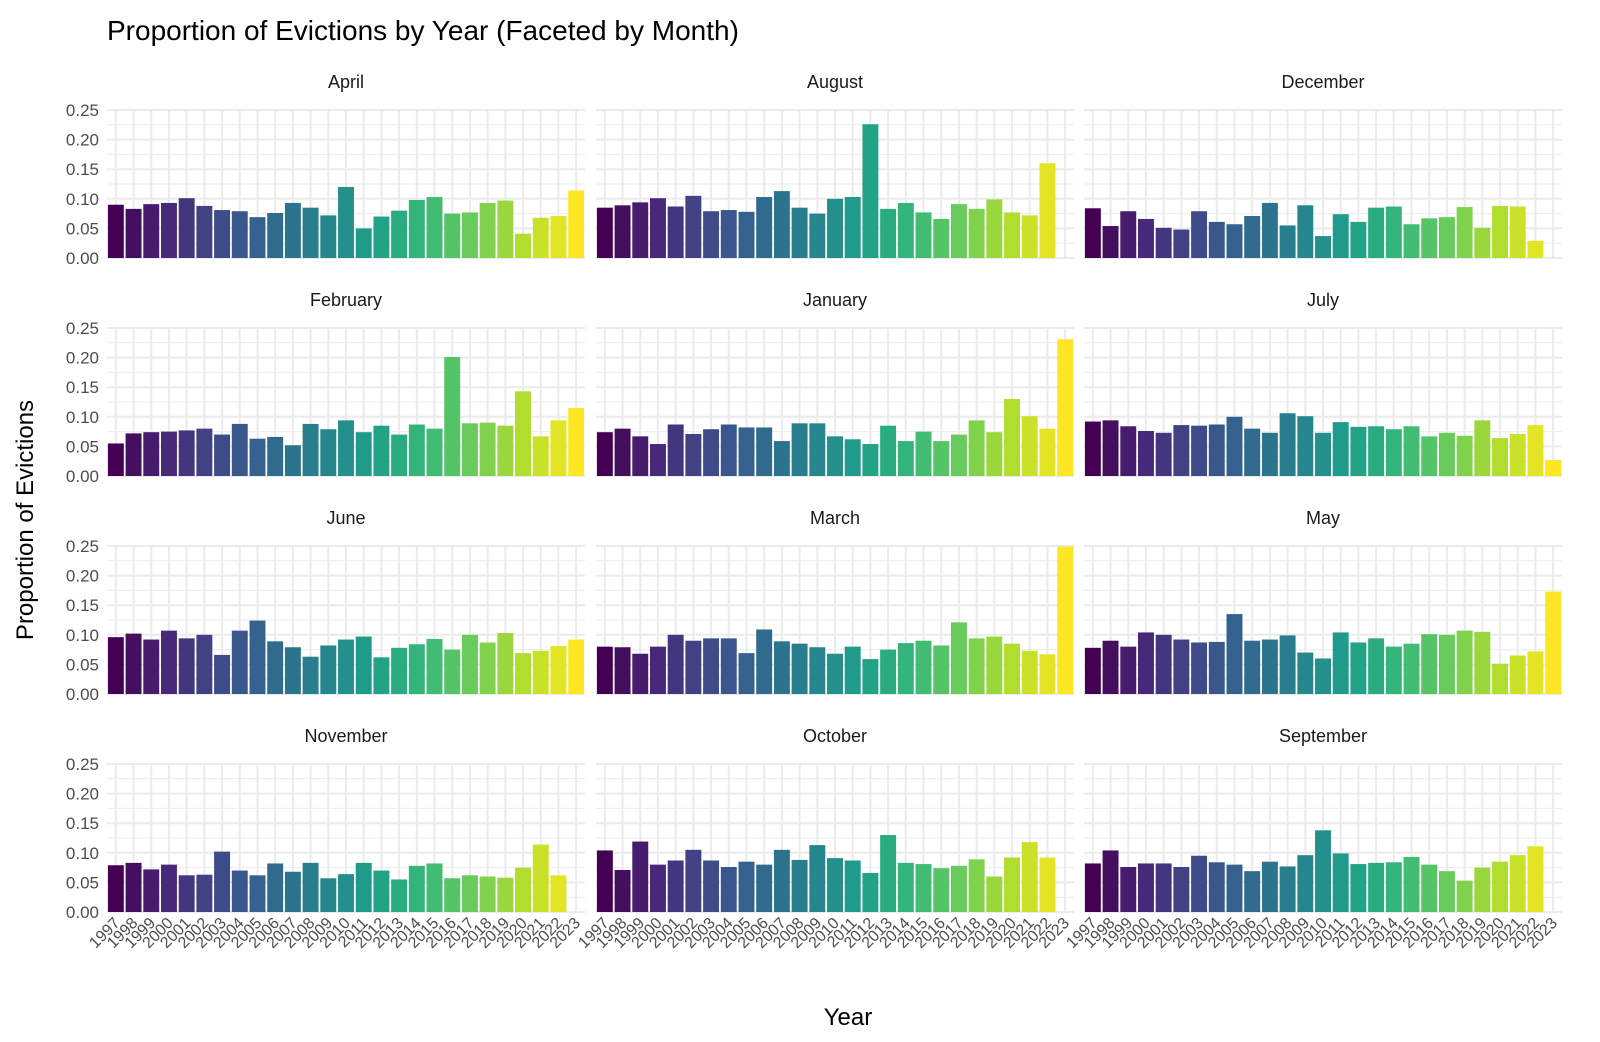  I want to click on facet-label: September, so click(1323, 736).